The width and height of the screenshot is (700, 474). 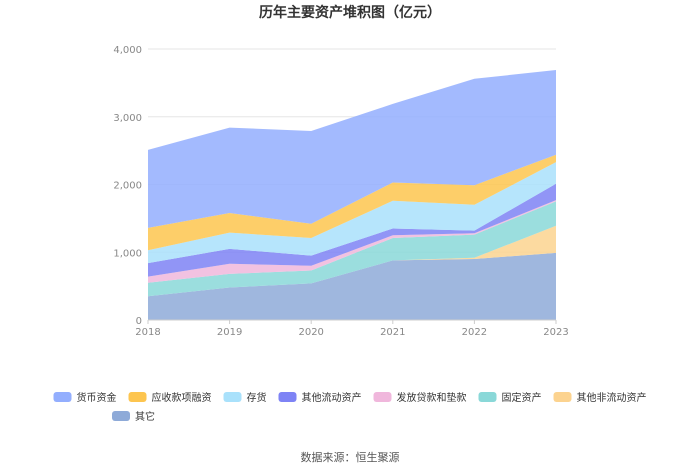 I want to click on x-tick-label: 2022, so click(x=474, y=332).